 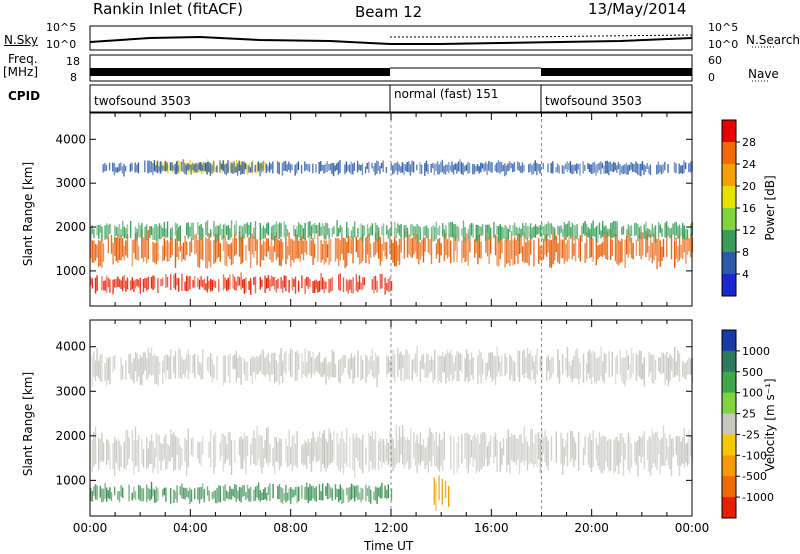 What do you see at coordinates (24, 96) in the screenshot?
I see `cpid-label: CPID` at bounding box center [24, 96].